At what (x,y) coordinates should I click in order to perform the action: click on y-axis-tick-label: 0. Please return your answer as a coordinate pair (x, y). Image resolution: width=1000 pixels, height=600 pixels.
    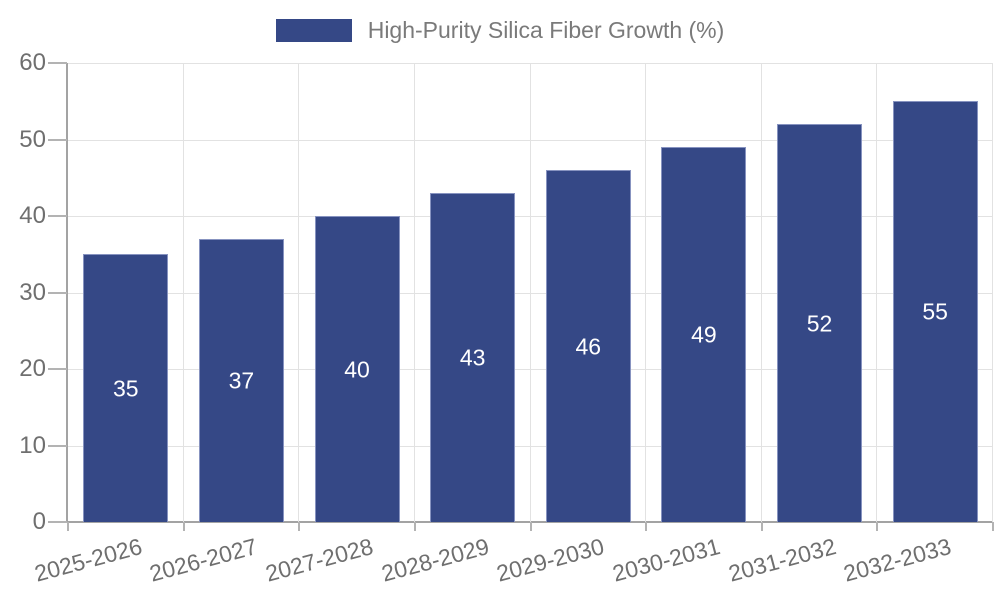
    Looking at the image, I should click on (39, 521).